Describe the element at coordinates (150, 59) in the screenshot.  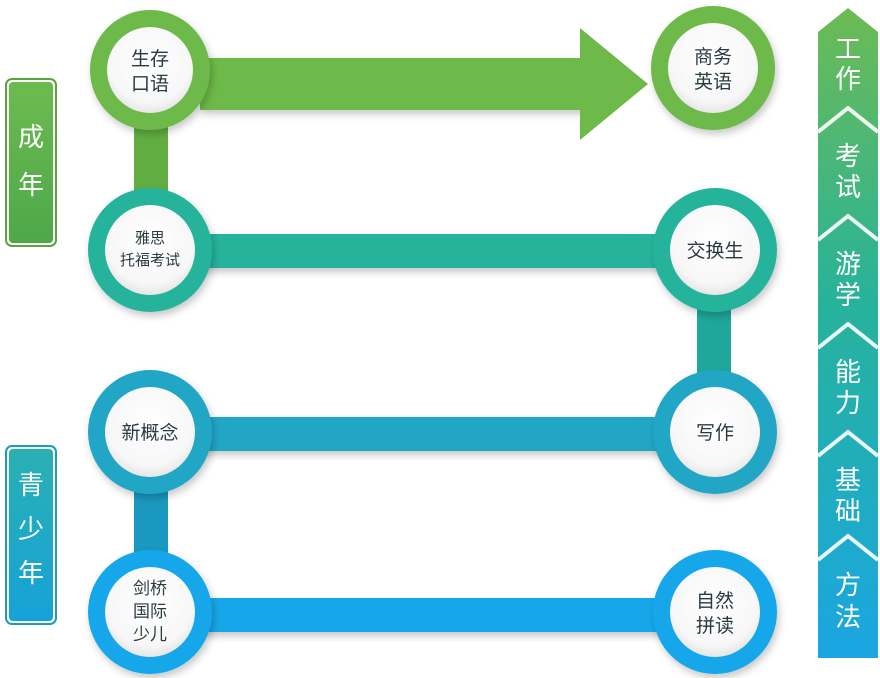
I see `node-survival-speaking-line1: 生存` at that location.